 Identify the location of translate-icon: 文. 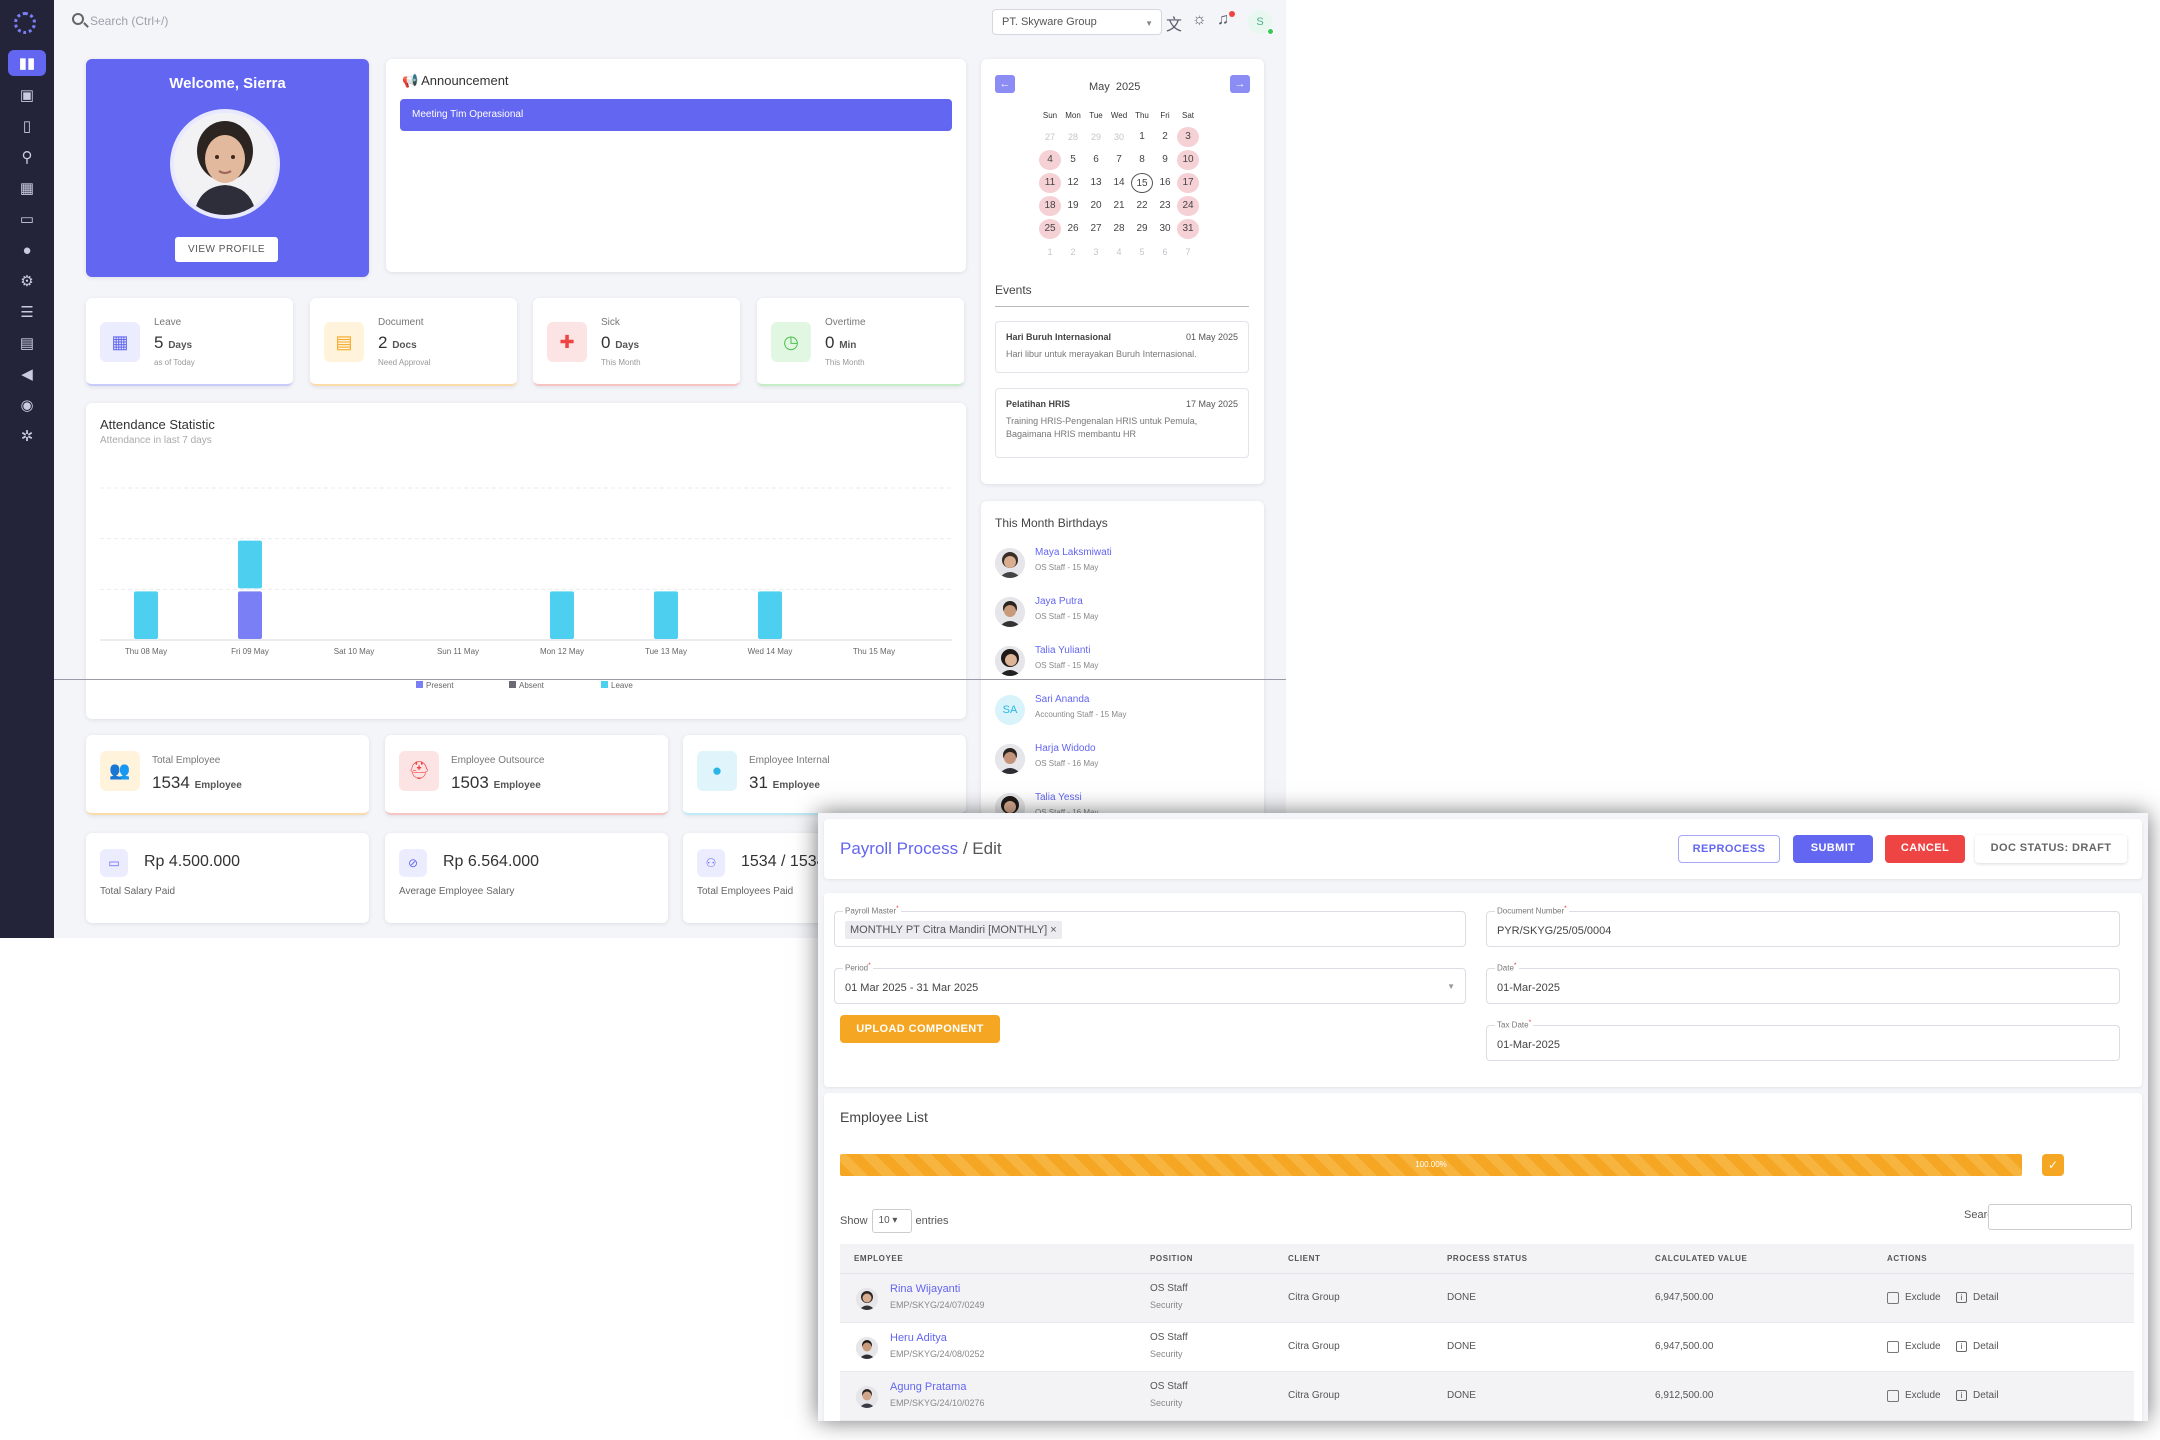
(1174, 25).